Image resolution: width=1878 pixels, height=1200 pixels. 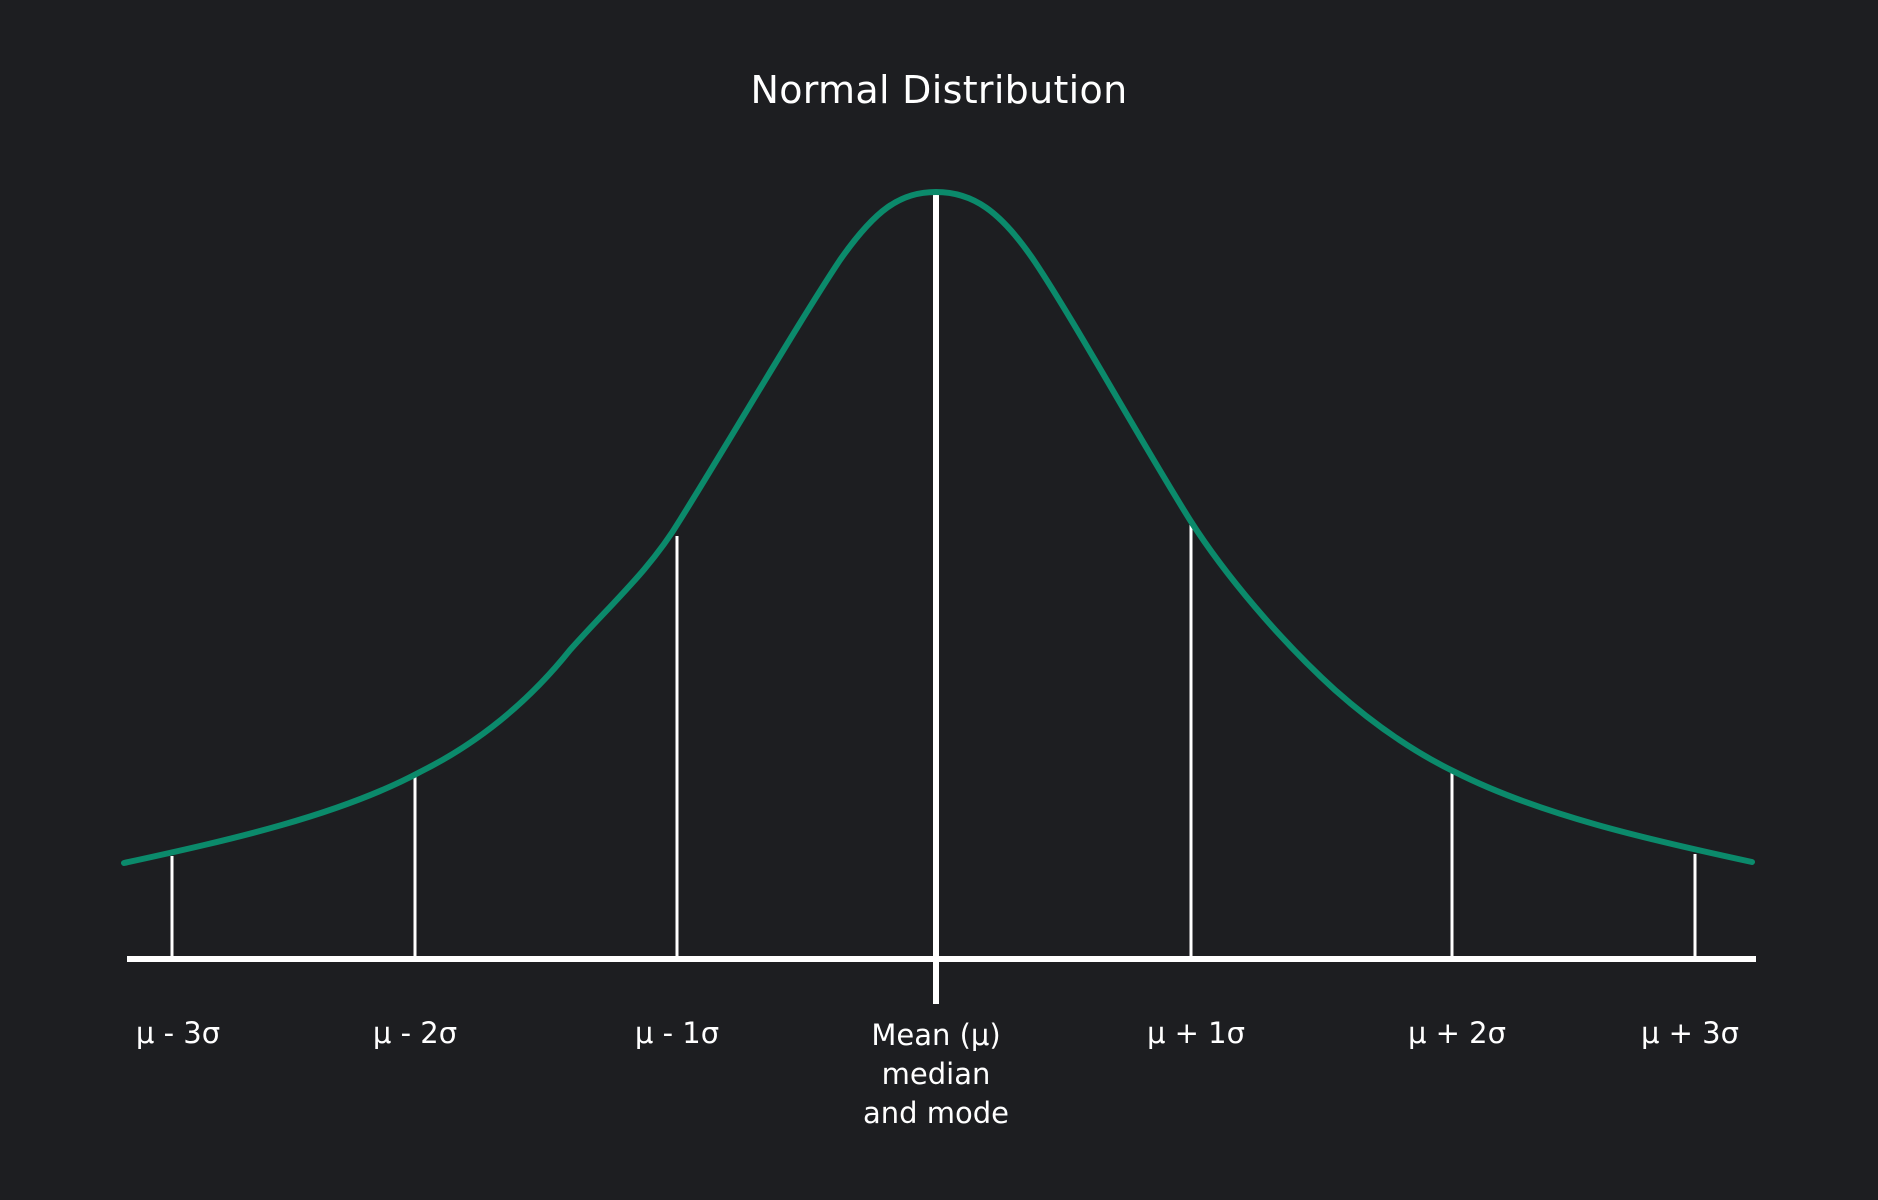 What do you see at coordinates (415, 1033) in the screenshot?
I see `tick-label-minus2: μ - 2σ` at bounding box center [415, 1033].